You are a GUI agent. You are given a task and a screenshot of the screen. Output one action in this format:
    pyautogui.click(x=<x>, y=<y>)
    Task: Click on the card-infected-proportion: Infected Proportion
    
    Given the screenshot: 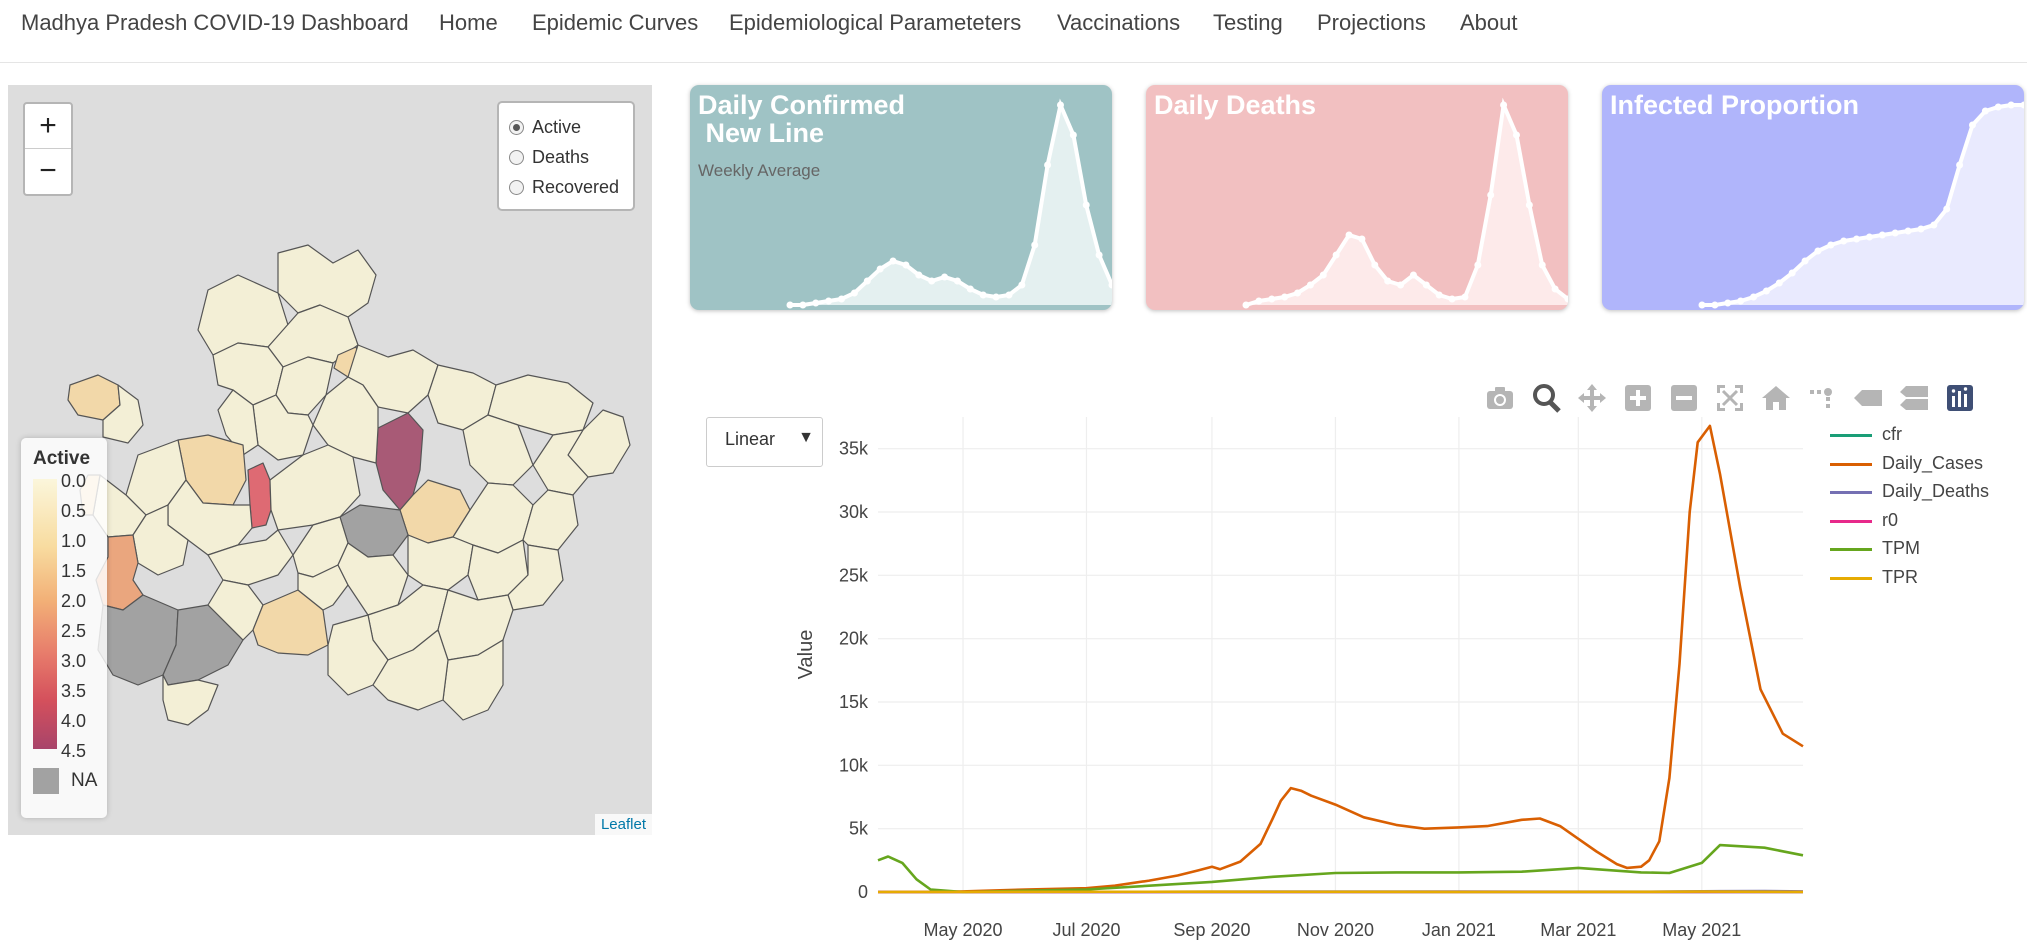 What is the action you would take?
    pyautogui.click(x=1813, y=197)
    